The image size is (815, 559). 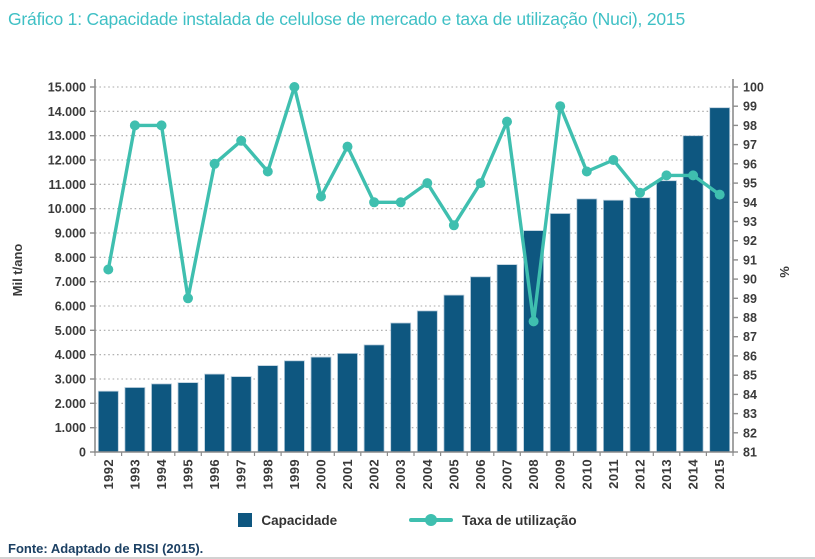 I want to click on bar-2011, so click(x=613, y=326).